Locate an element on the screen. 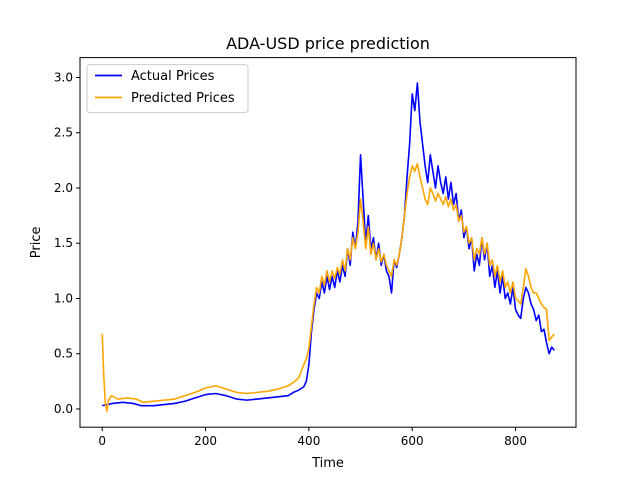  y-tick-label: 0.0 is located at coordinates (63, 409).